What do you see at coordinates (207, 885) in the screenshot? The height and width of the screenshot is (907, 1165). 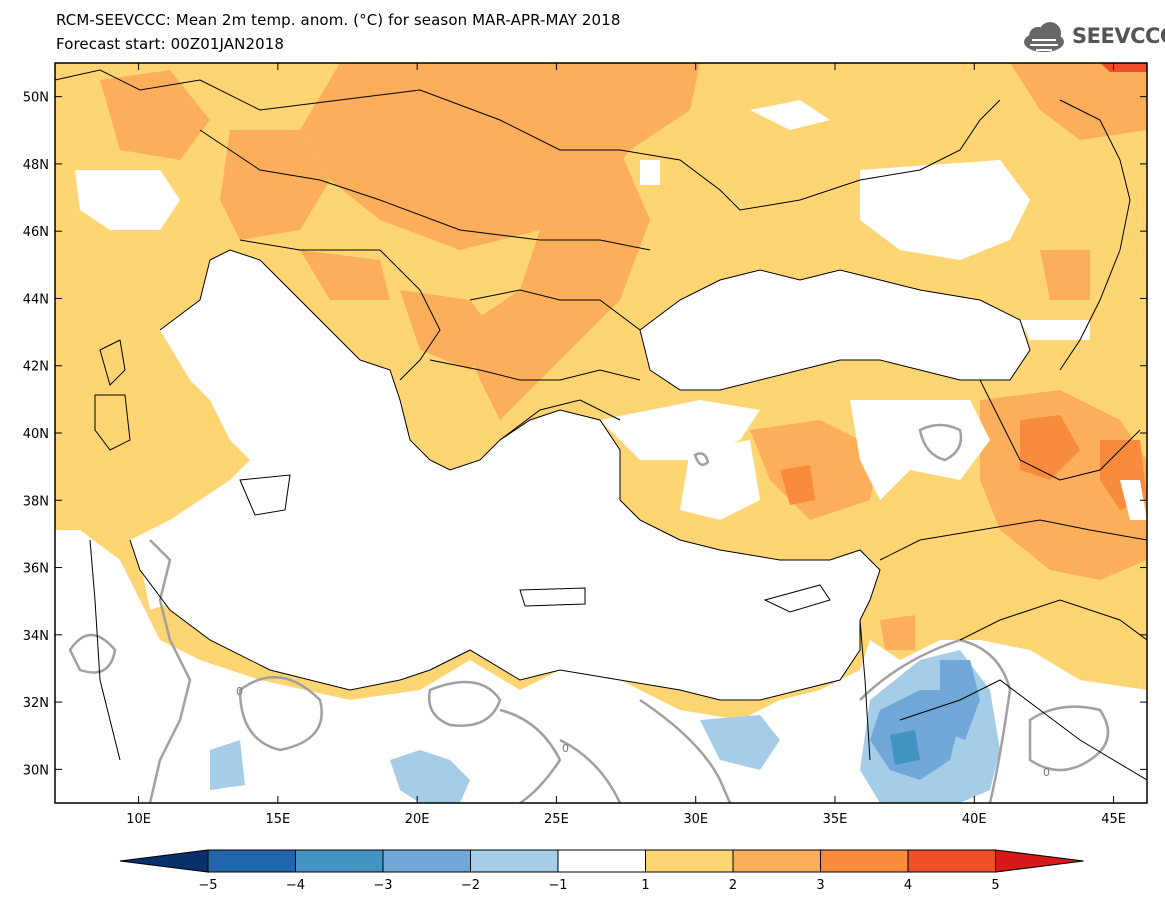 I see `colorbar-label: −5` at bounding box center [207, 885].